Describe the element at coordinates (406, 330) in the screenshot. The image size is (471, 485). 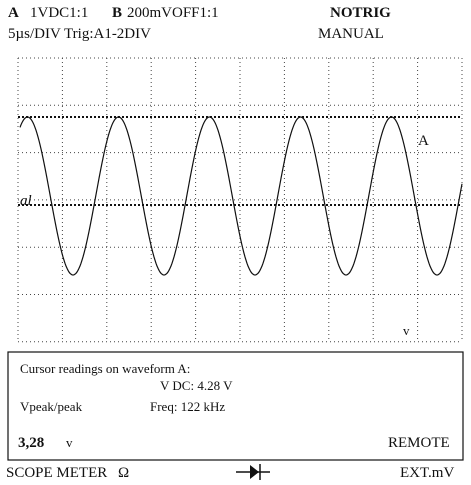
I see `marker: v` at that location.